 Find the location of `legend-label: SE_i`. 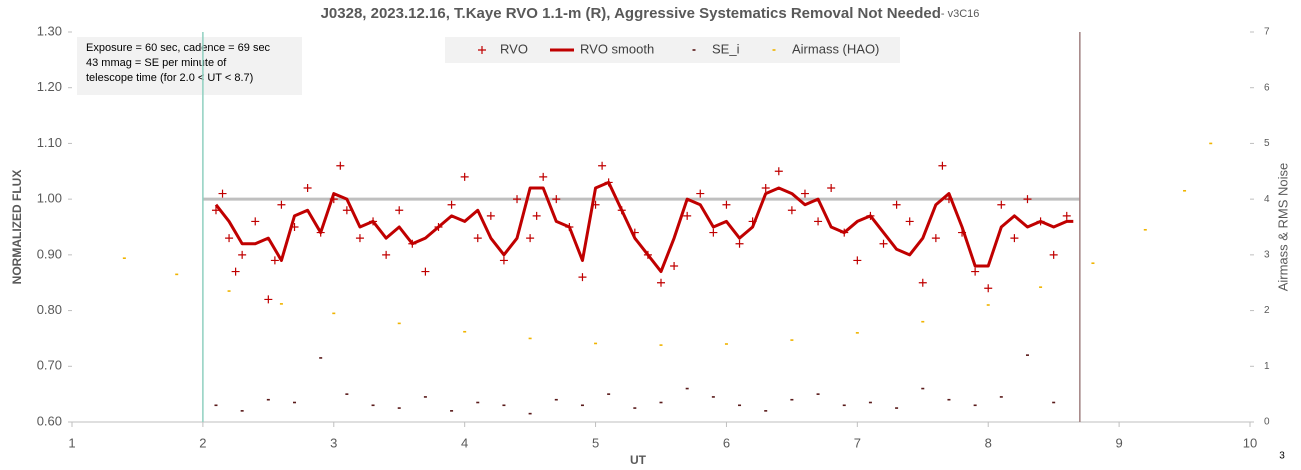

legend-label: SE_i is located at coordinates (726, 48).